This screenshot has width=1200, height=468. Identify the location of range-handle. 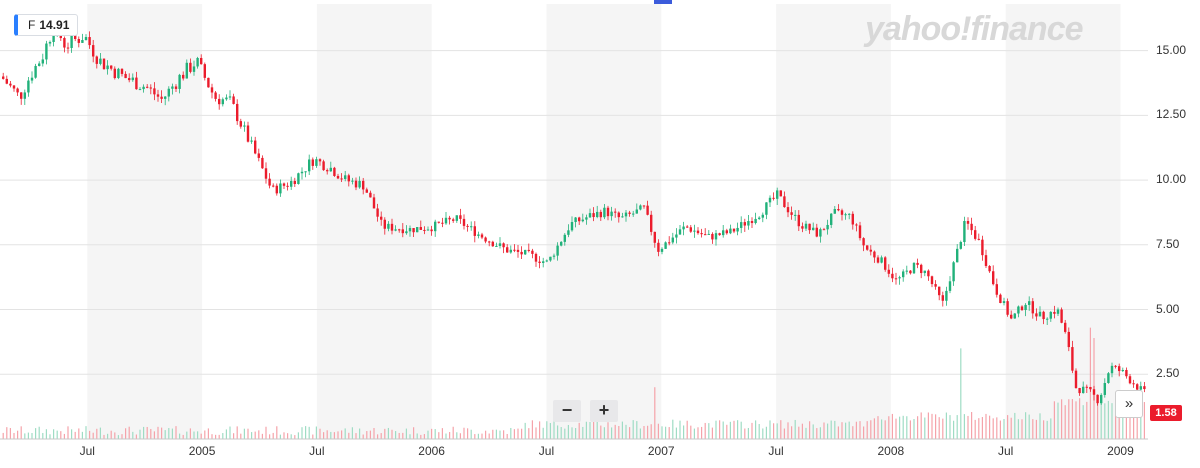
(663, 2).